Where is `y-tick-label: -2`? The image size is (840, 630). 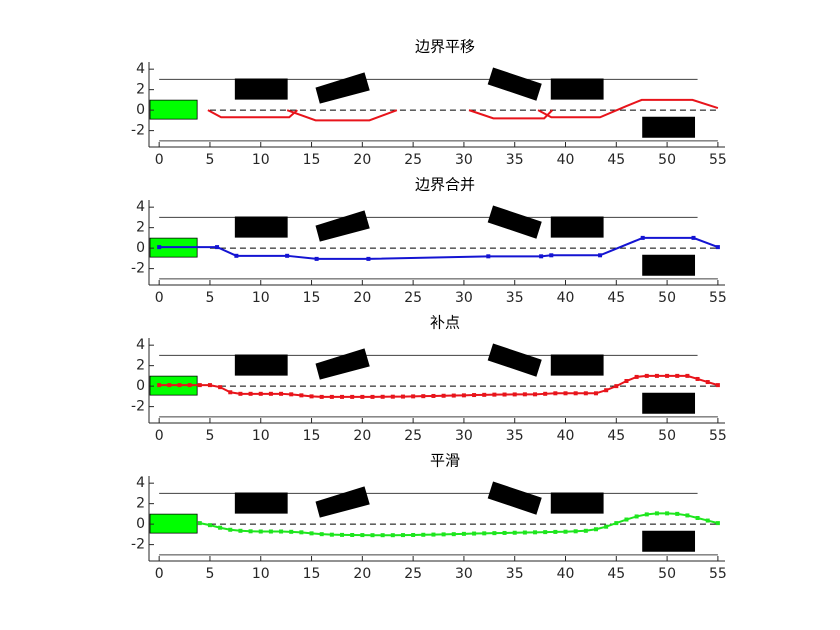
y-tick-label: -2 is located at coordinates (138, 545).